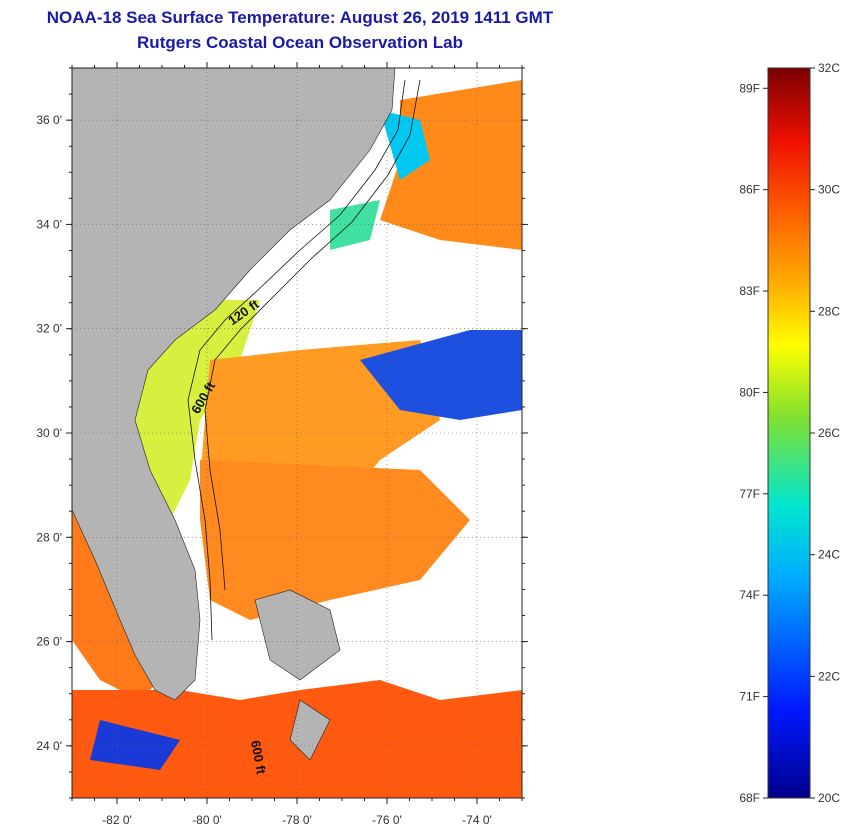 This screenshot has width=849, height=832. What do you see at coordinates (49, 120) in the screenshot?
I see `lat-label: 36 0'` at bounding box center [49, 120].